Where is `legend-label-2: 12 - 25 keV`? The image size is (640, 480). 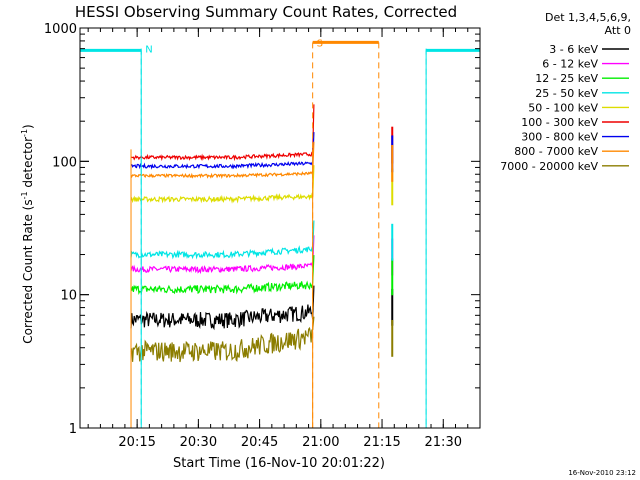
legend-label-2: 12 - 25 keV is located at coordinates (566, 78).